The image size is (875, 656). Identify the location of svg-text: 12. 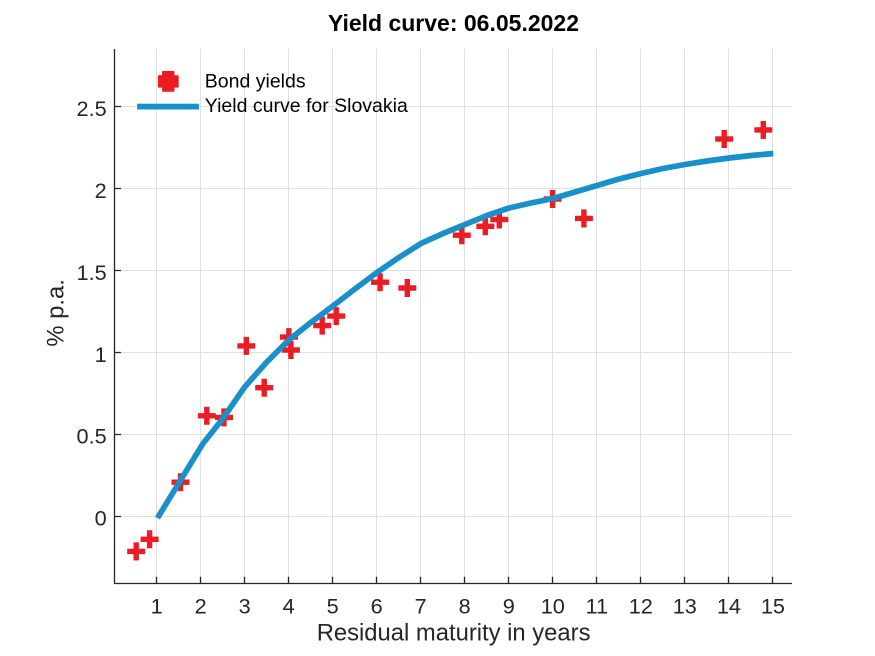
(641, 606).